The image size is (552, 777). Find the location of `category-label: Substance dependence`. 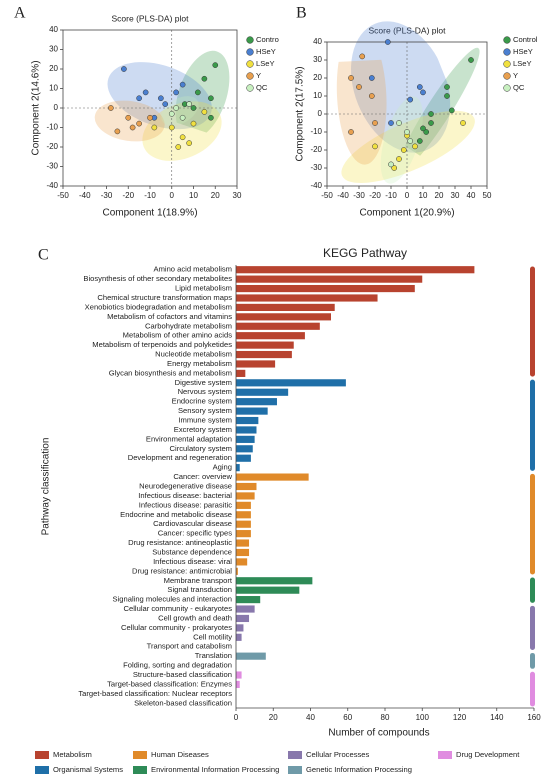

category-label: Substance dependence is located at coordinates (192, 551).